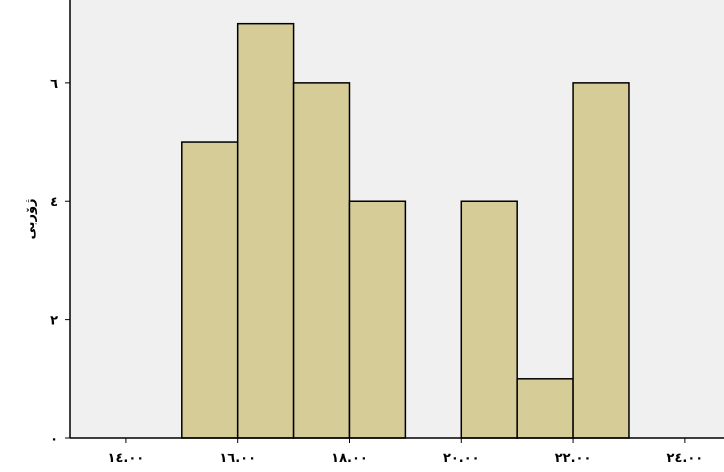 Image resolution: width=724 pixels, height=472 pixels. Describe the element at coordinates (54, 439) in the screenshot. I see `y-tick-label: ٠` at that location.